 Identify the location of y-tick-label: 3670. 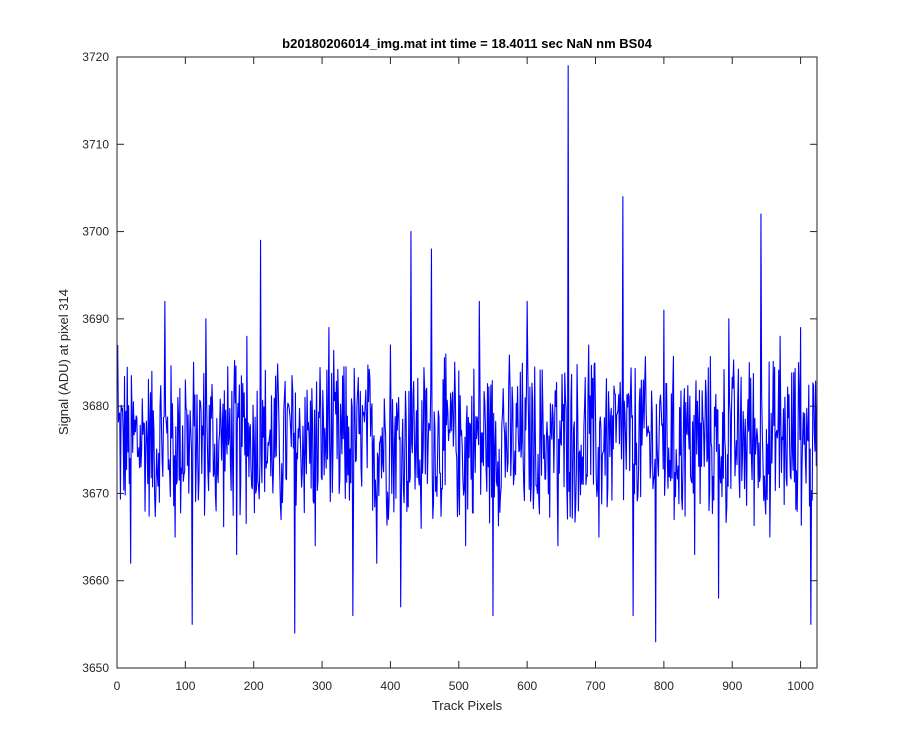
(95, 493).